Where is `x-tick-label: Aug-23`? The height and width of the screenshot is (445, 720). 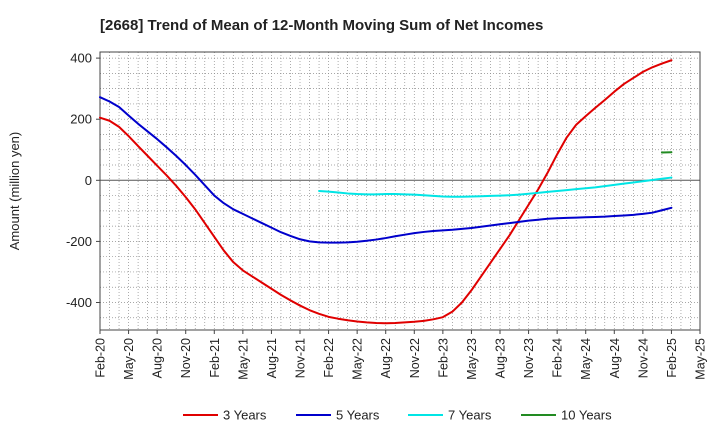 x-tick-label: Aug-23 is located at coordinates (501, 358).